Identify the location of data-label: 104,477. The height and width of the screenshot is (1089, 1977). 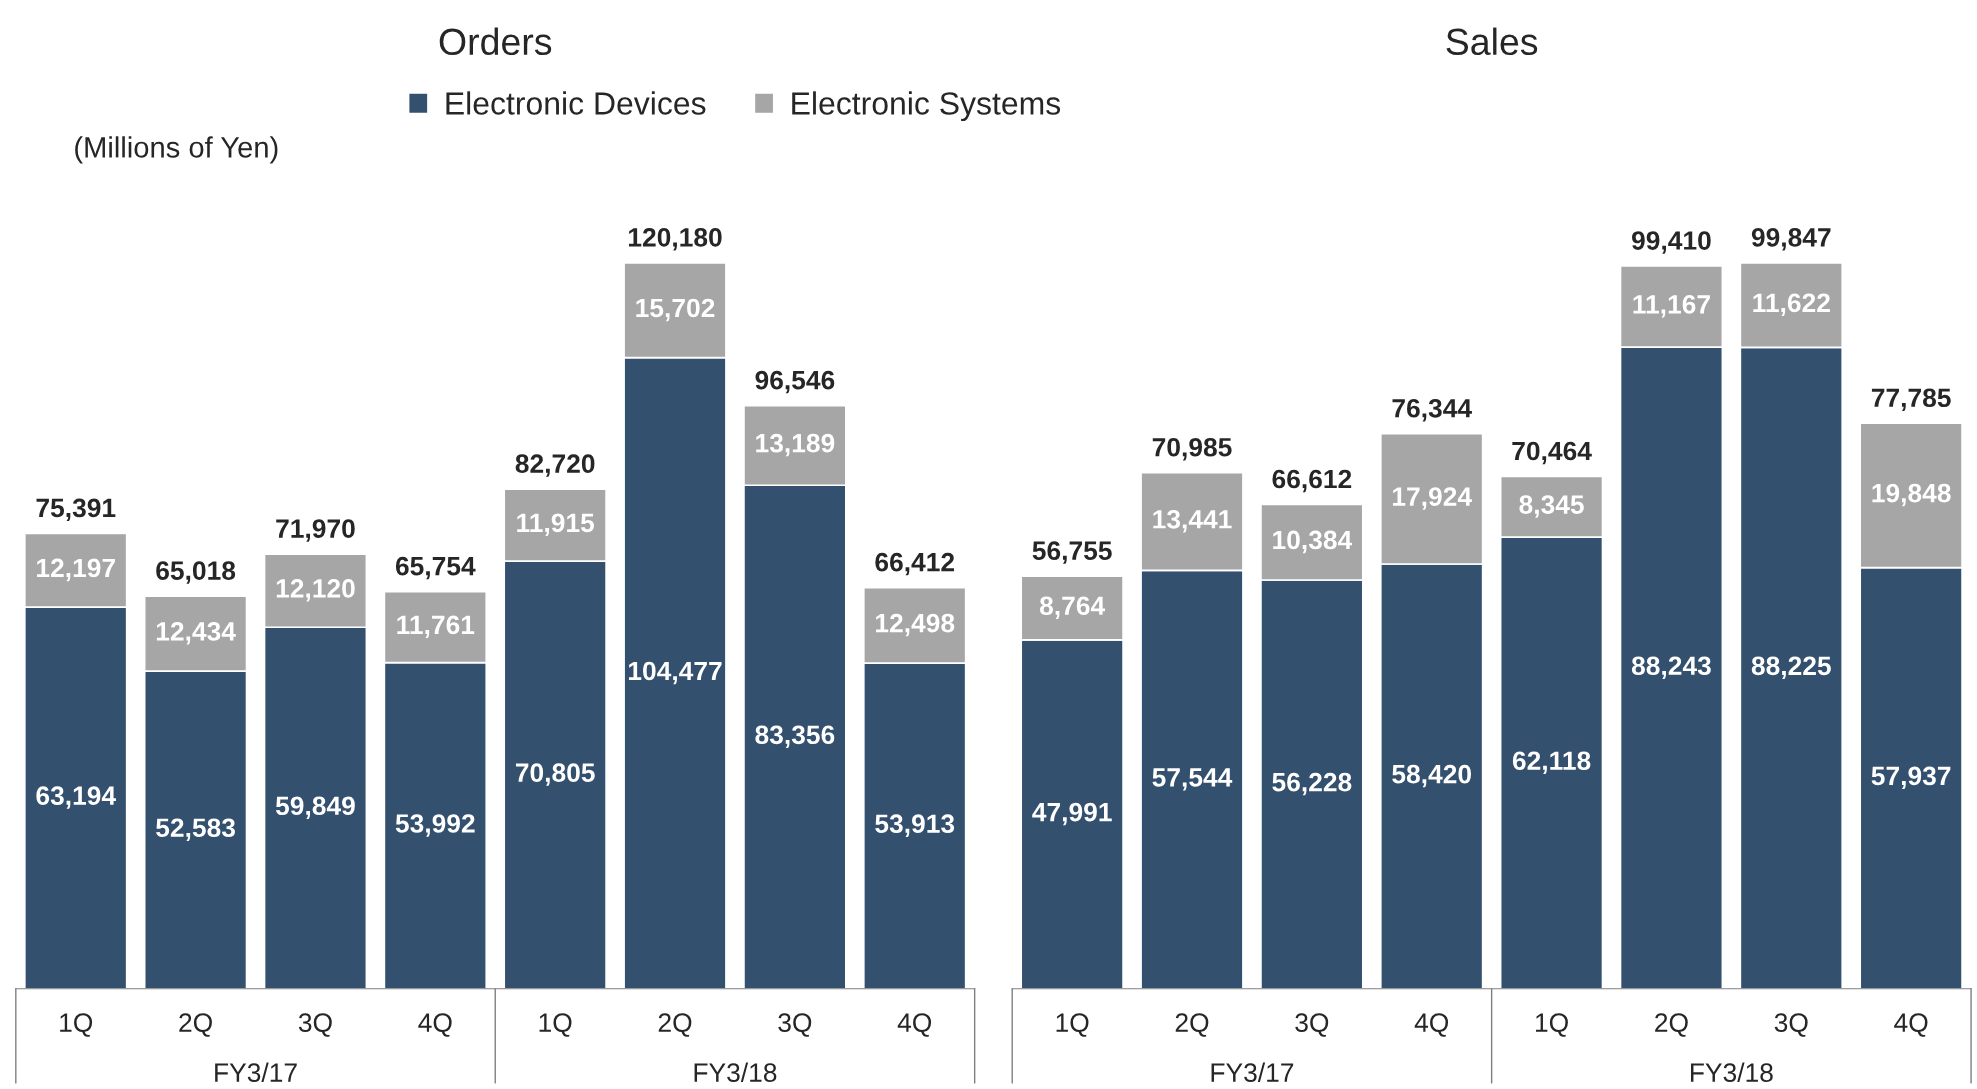
(675, 673).